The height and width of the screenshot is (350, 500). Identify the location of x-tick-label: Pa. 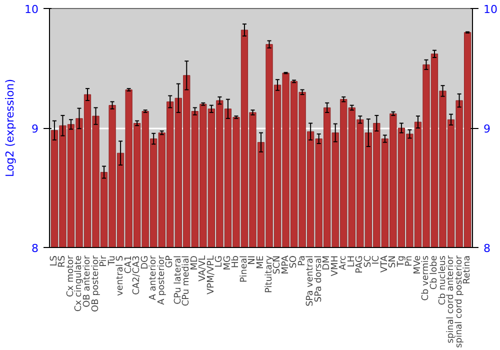
(302, 260).